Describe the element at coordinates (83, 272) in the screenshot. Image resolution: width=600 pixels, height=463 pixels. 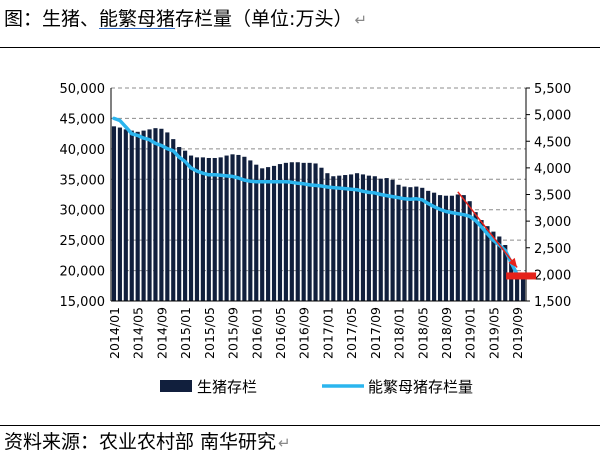
I see `y-left-tick-label: 20,000` at that location.